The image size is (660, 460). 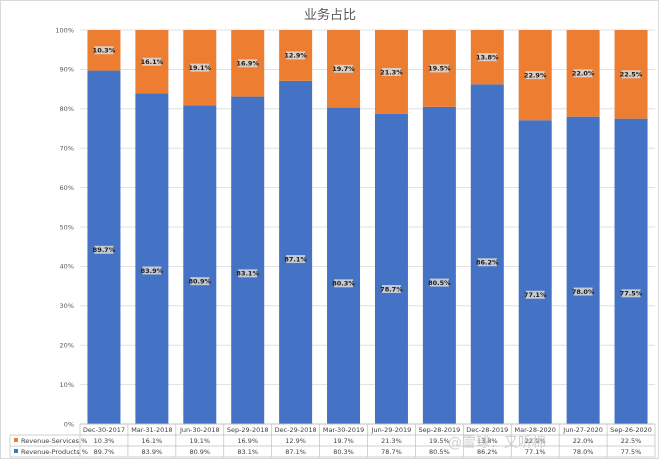 I want to click on data-label-services: 19.5%, so click(x=439, y=69).